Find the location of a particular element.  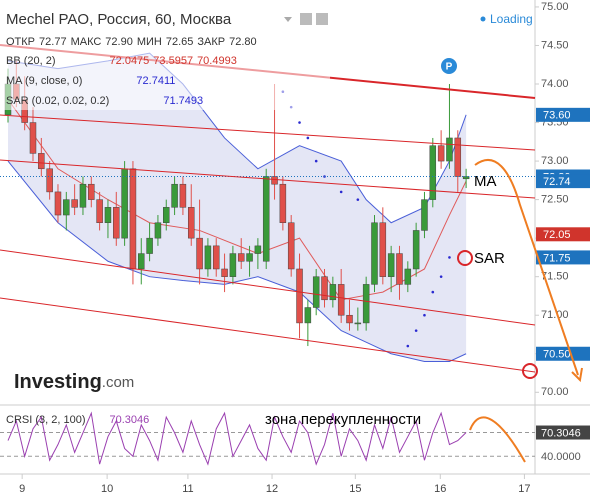

annotation: зона перекупленности is located at coordinates (343, 419).